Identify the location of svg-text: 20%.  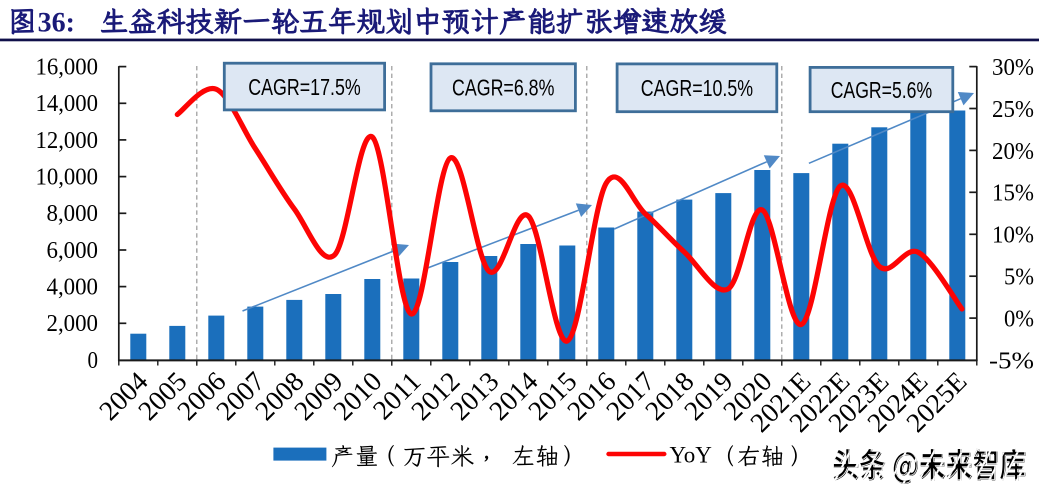
(1013, 152).